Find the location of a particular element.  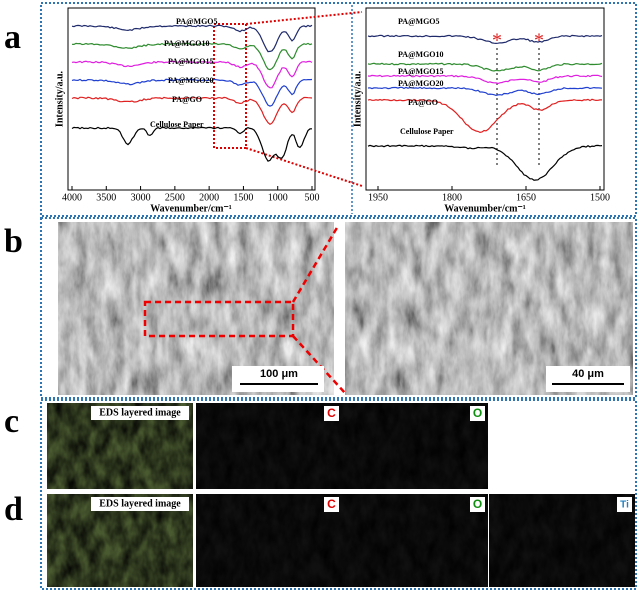

tile-label: Ti is located at coordinates (624, 505).